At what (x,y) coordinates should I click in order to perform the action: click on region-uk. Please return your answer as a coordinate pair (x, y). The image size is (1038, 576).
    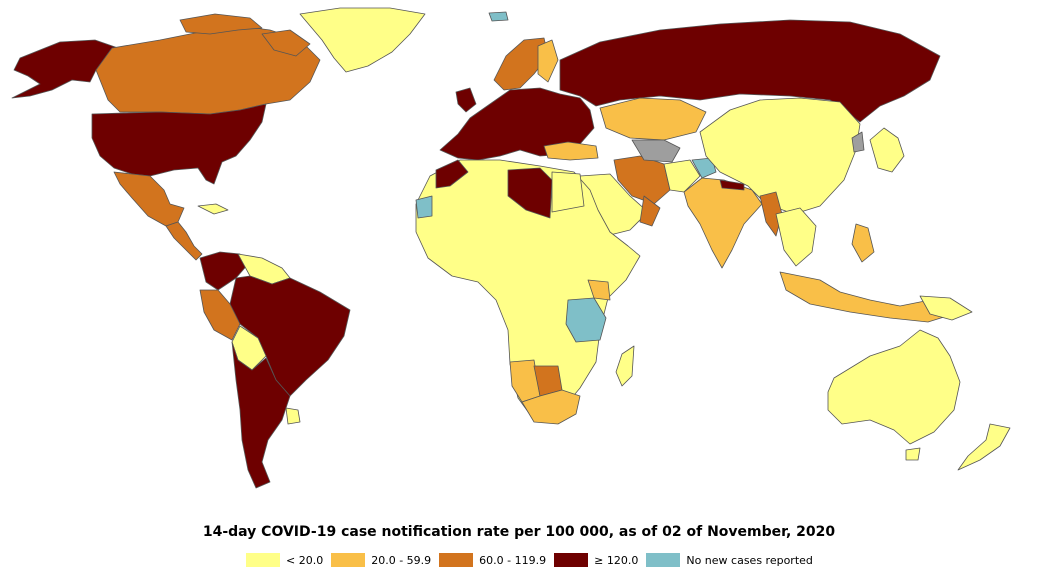
    Looking at the image, I should click on (466, 100).